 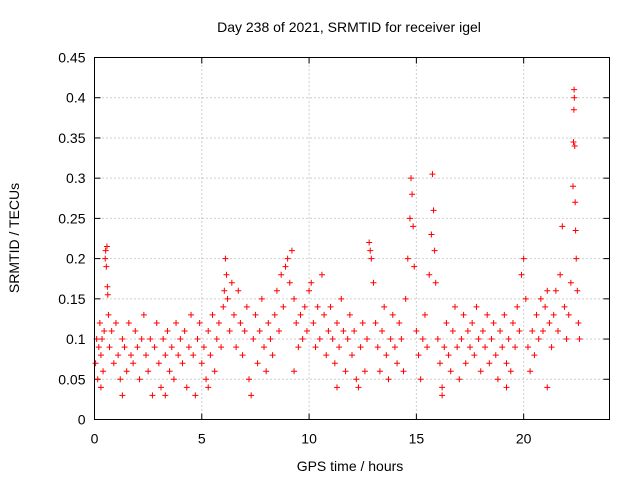 What do you see at coordinates (417, 439) in the screenshot?
I see `x-tick-label: 15` at bounding box center [417, 439].